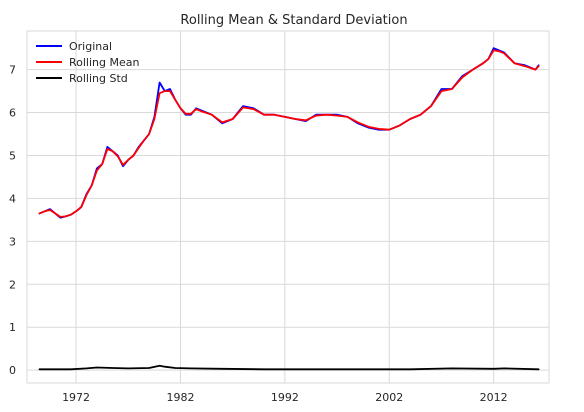  I want to click on legend-label-rolling-mean: Rolling Mean, so click(104, 62).